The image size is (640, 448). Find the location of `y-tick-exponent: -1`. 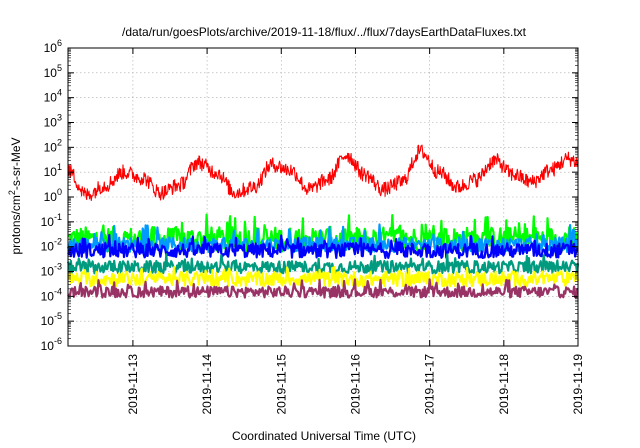

y-tick-exponent: -1 is located at coordinates (58, 217).